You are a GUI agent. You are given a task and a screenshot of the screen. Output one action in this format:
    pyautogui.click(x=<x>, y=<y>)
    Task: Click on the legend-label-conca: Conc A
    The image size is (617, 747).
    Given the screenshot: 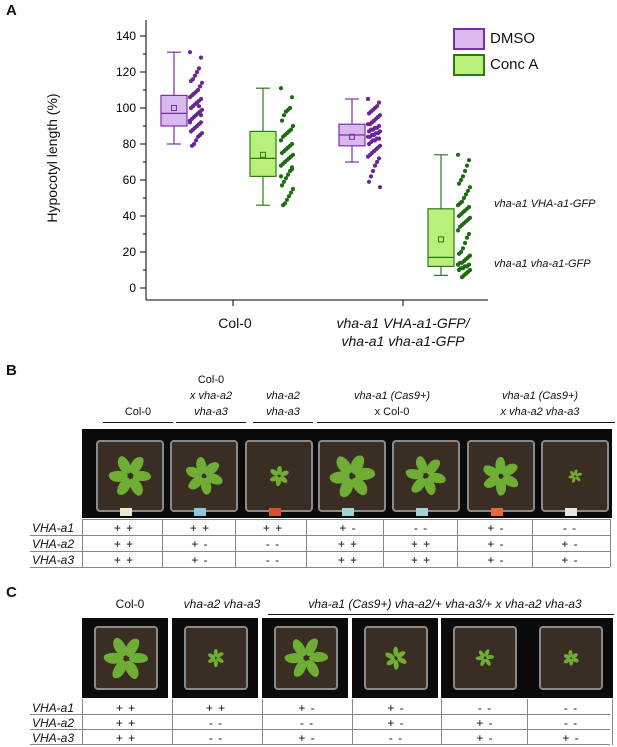 What is the action you would take?
    pyautogui.click(x=514, y=64)
    